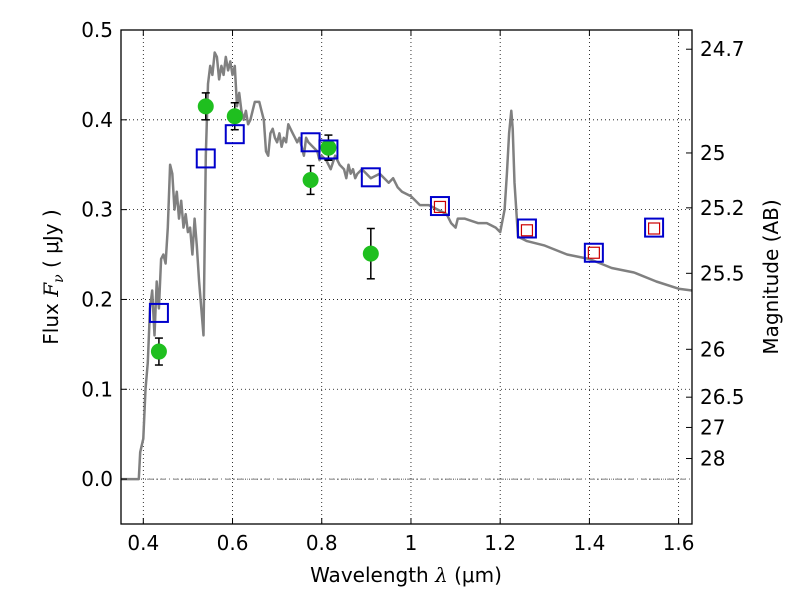  I want to click on y-tick-label: 0.0, so click(97, 479).